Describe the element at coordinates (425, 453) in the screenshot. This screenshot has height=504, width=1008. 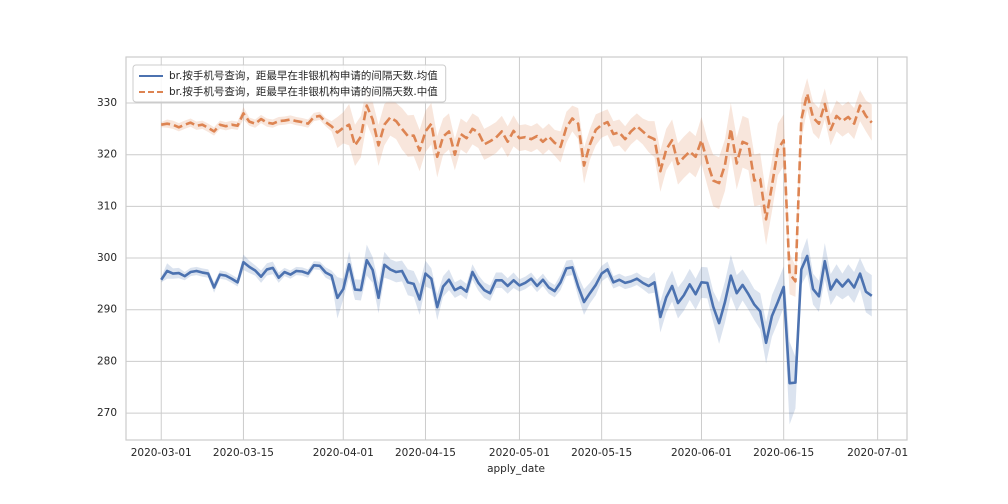
I see `x-tick-label: 2020-04-15` at that location.